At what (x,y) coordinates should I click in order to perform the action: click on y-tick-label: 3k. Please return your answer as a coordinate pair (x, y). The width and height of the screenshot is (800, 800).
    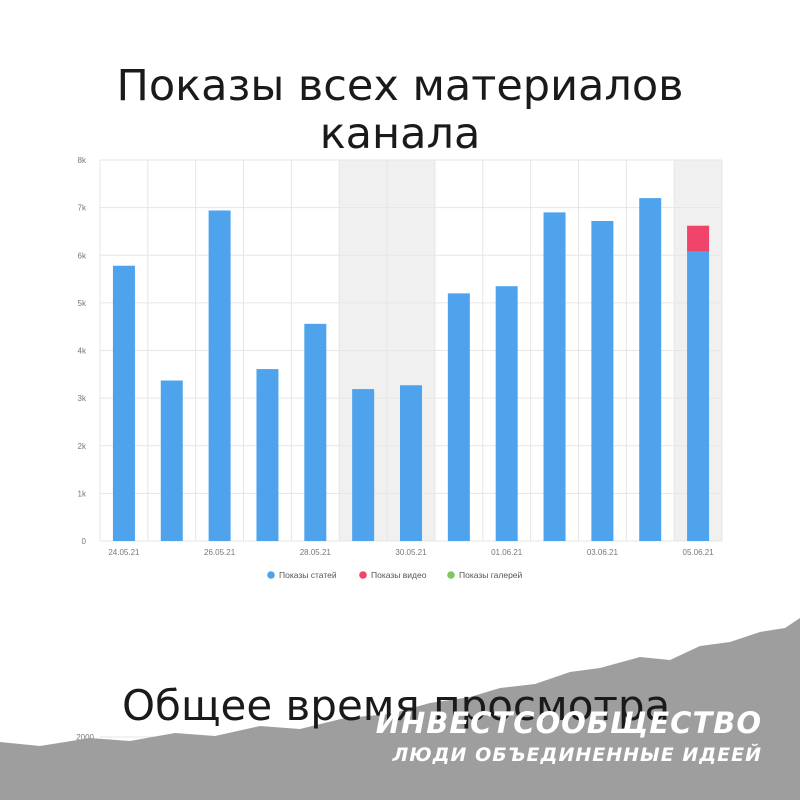
    Looking at the image, I should click on (82, 398).